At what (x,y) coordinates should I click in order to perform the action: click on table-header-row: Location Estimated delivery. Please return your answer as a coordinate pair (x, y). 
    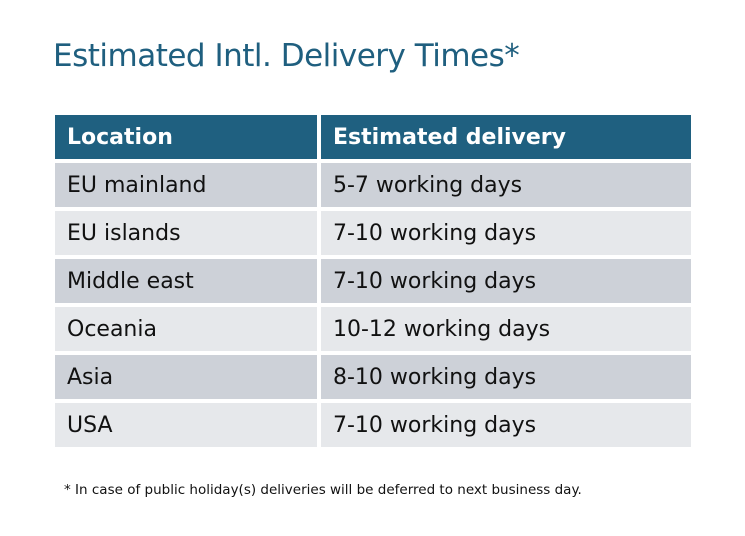
    Looking at the image, I should click on (373, 137).